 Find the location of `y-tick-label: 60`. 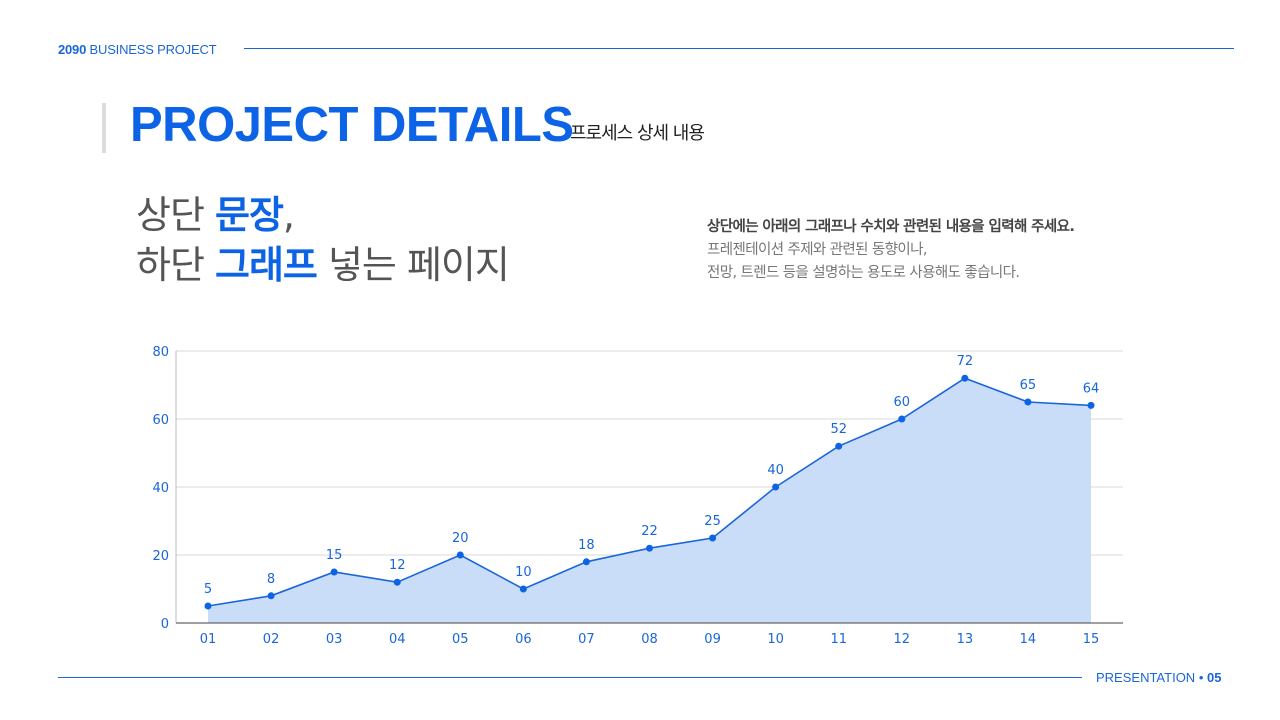

y-tick-label: 60 is located at coordinates (160, 420).